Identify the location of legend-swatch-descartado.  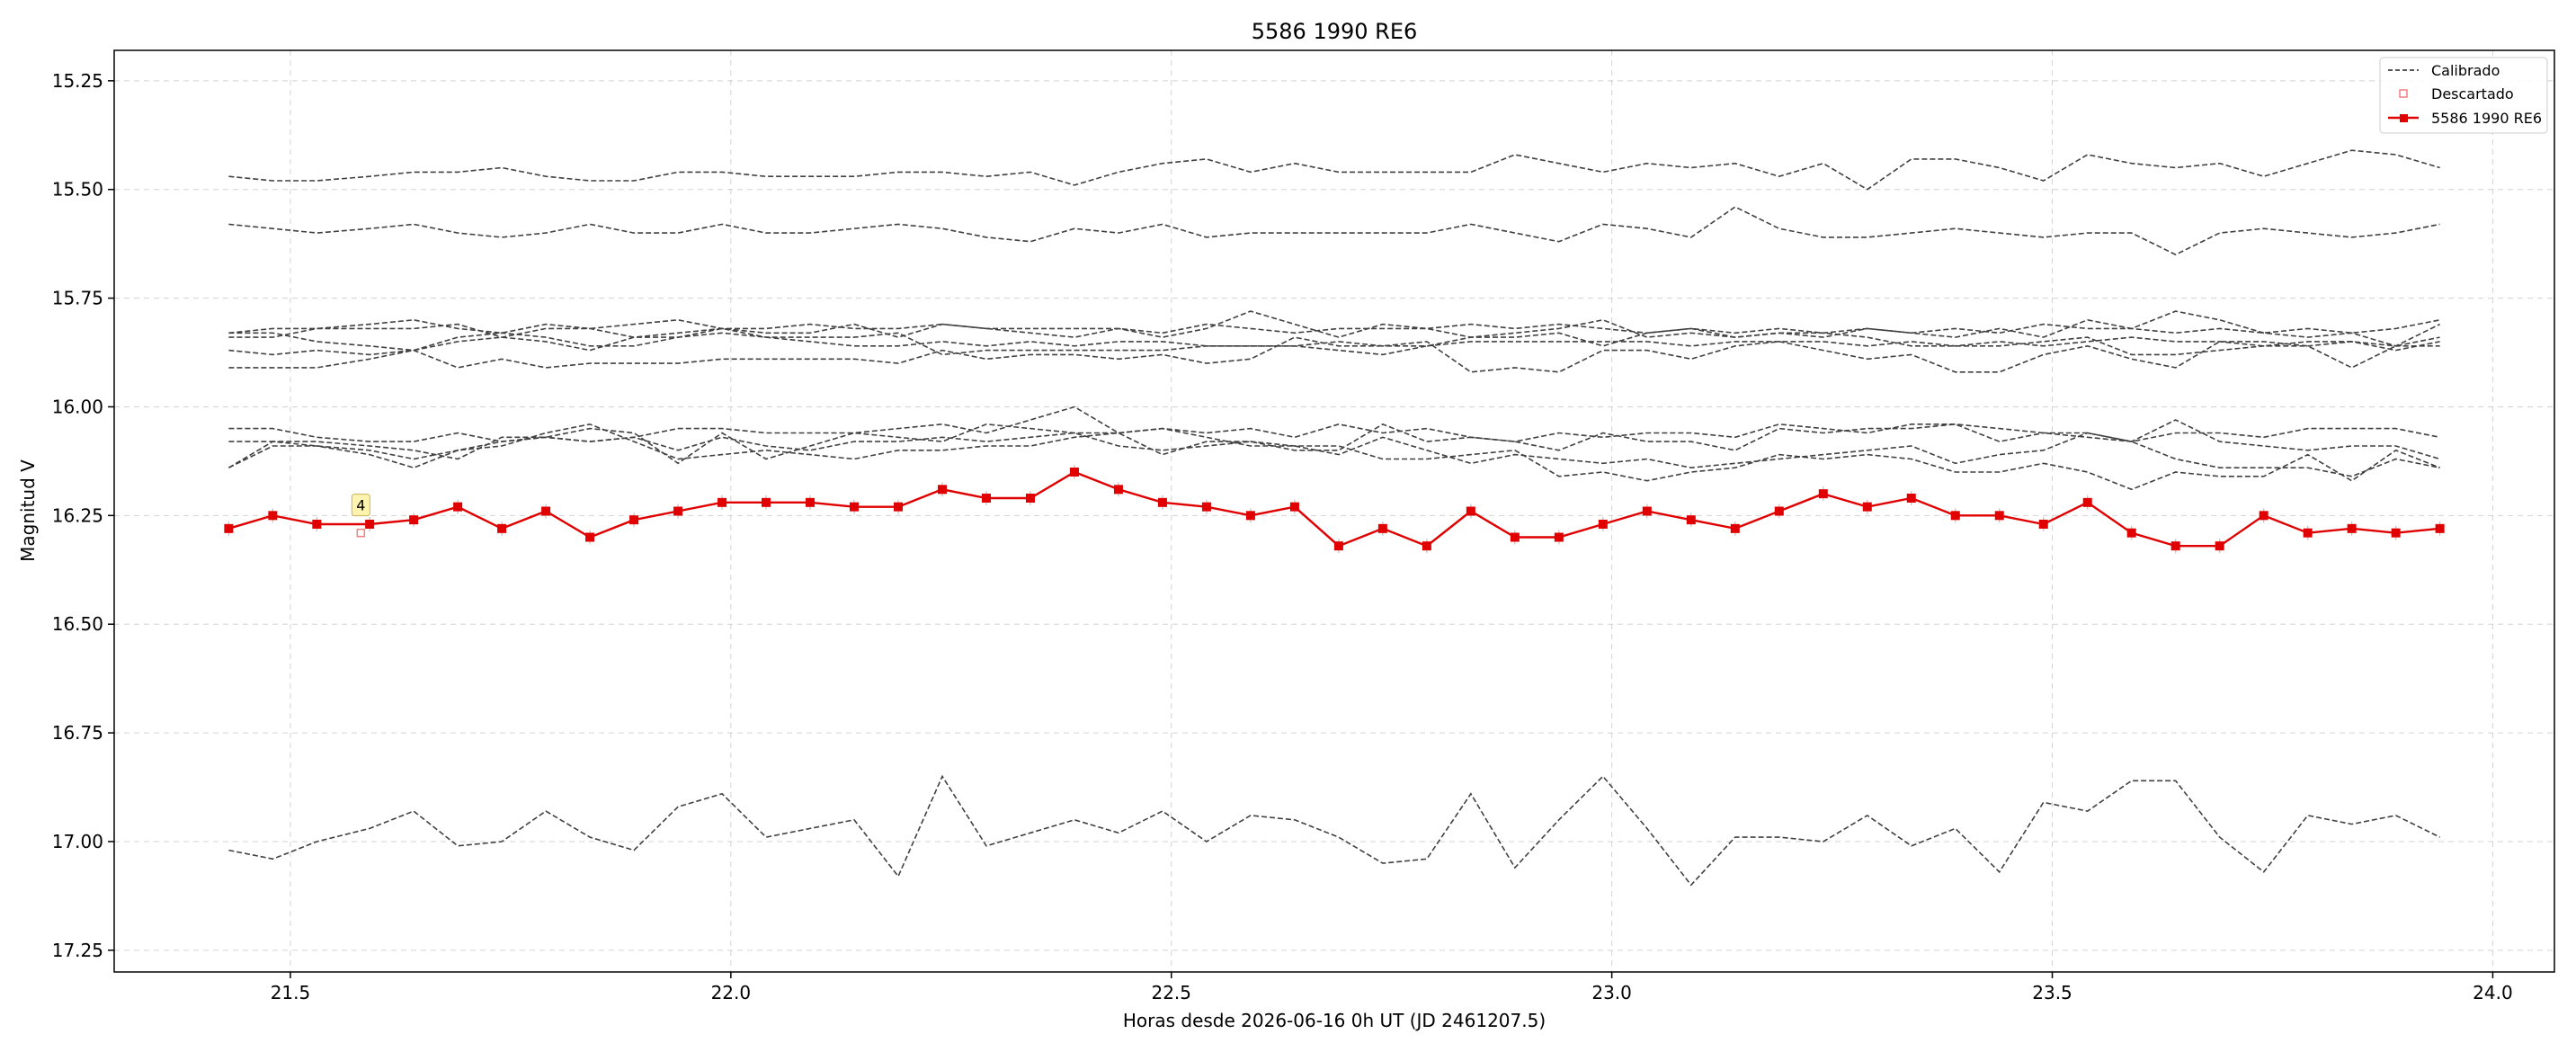
(2403, 93).